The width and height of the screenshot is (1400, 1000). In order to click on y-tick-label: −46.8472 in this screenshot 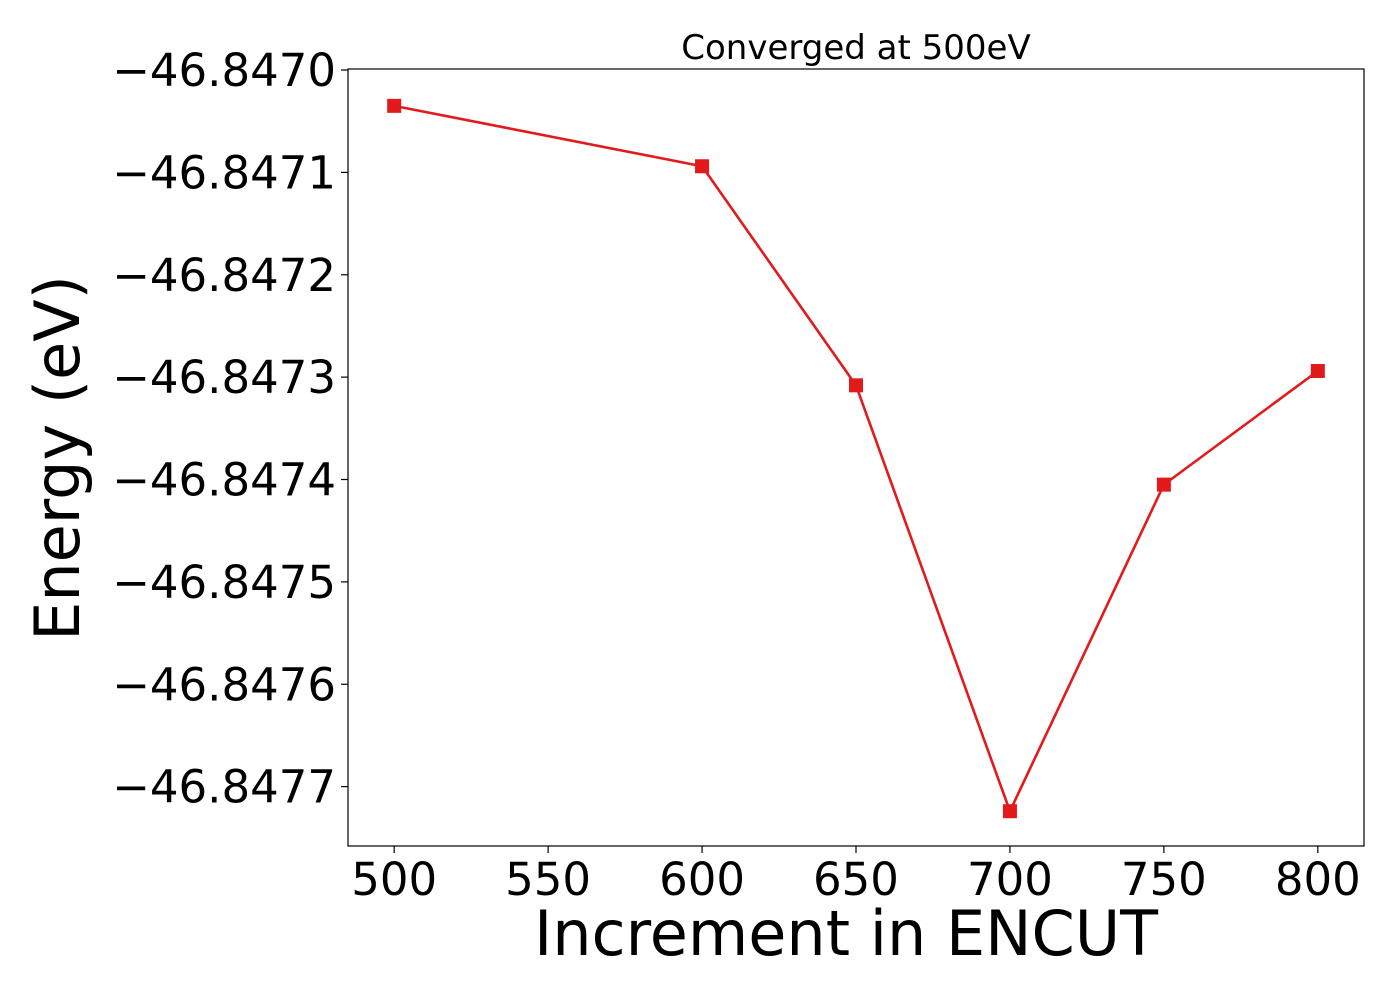, I will do `click(224, 275)`.